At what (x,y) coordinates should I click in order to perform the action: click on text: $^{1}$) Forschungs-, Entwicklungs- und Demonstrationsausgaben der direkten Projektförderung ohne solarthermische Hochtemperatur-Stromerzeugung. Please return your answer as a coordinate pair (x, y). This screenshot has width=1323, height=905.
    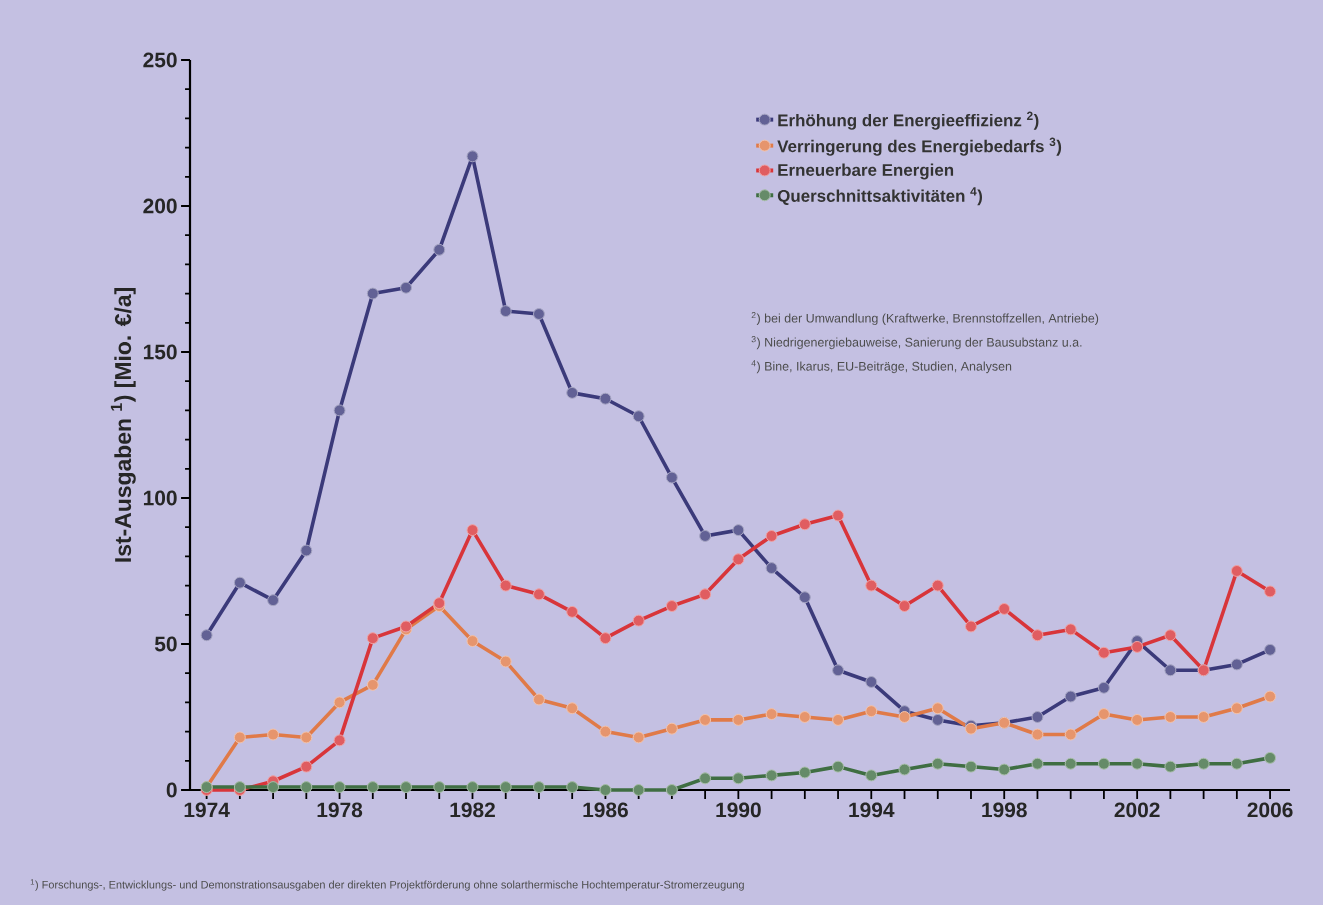
    Looking at the image, I should click on (387, 885).